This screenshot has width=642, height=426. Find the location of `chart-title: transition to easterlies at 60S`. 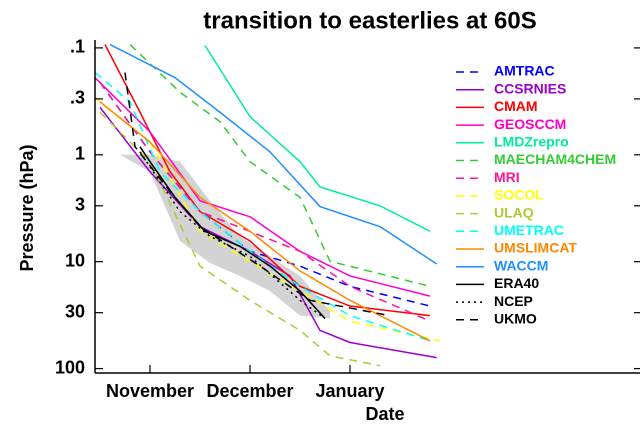

chart-title: transition to easterlies at 60S is located at coordinates (369, 20).